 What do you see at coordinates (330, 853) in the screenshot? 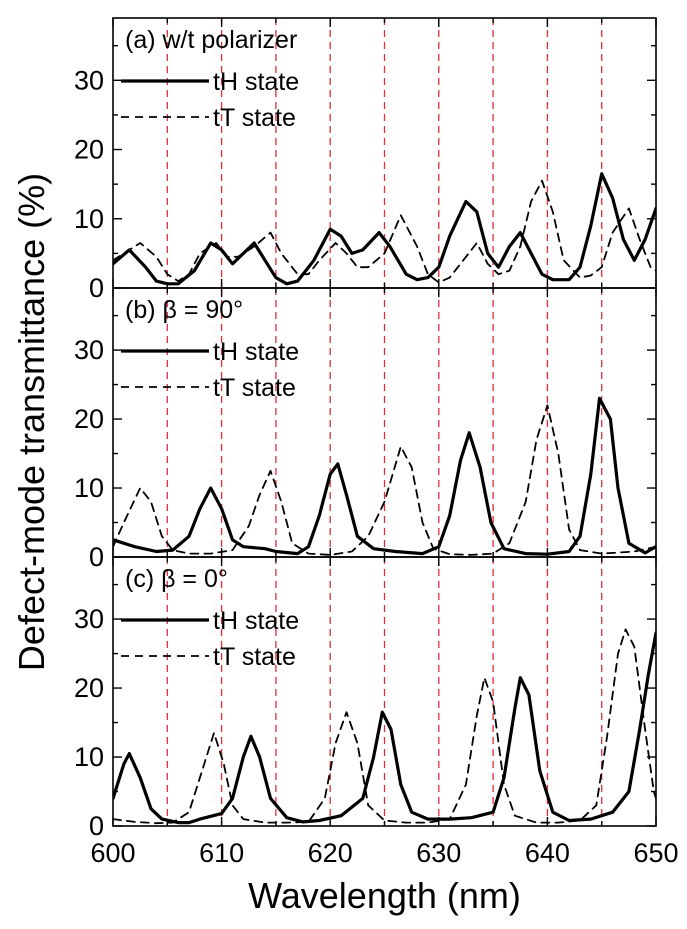
I see `x-tick-label: 620` at bounding box center [330, 853].